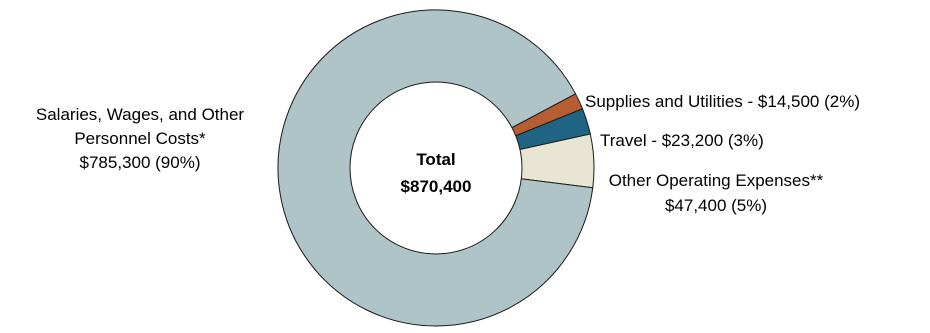 Image resolution: width=930 pixels, height=333 pixels. I want to click on slice-label-3-line-1: Personnel Costs*, so click(140, 138).